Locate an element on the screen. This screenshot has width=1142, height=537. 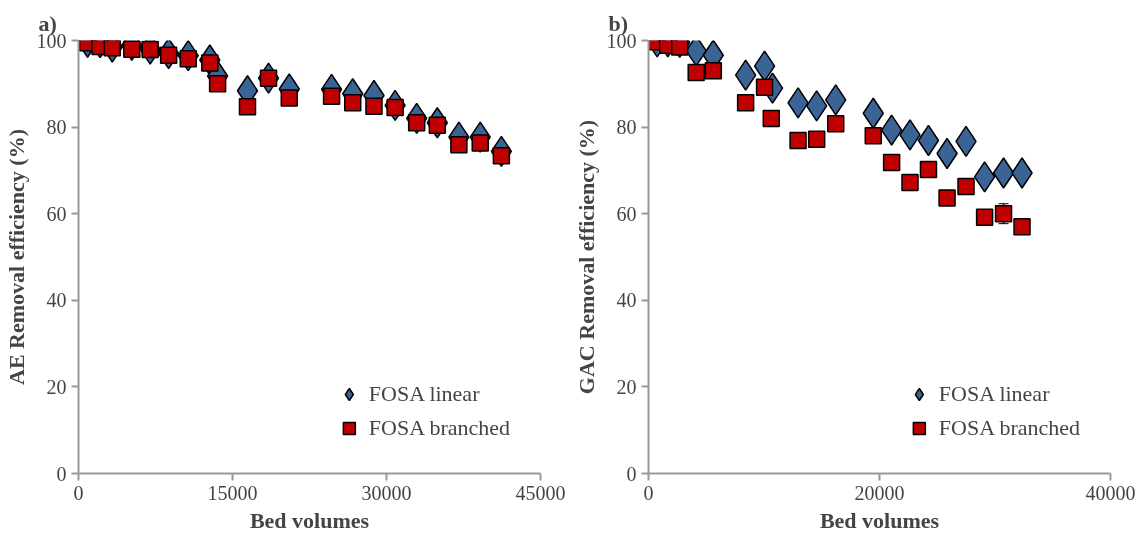
x-tick-label: 30000 is located at coordinates (386, 492).